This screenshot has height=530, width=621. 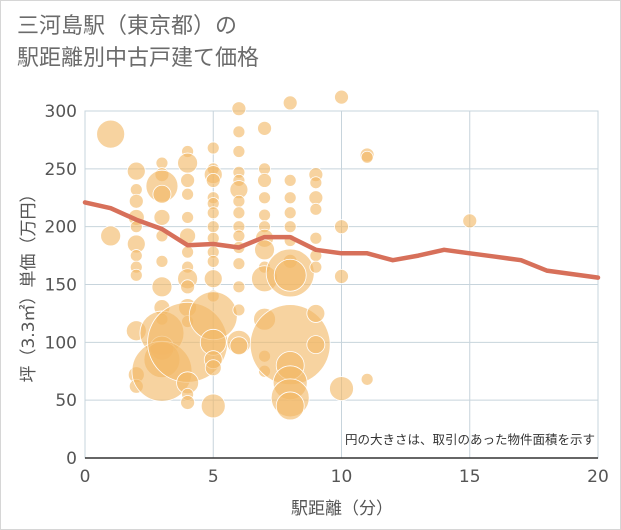 What do you see at coordinates (470, 439) in the screenshot?
I see `bubble-size-note: 円の大きさは、取引のあった物件面積を示す` at bounding box center [470, 439].